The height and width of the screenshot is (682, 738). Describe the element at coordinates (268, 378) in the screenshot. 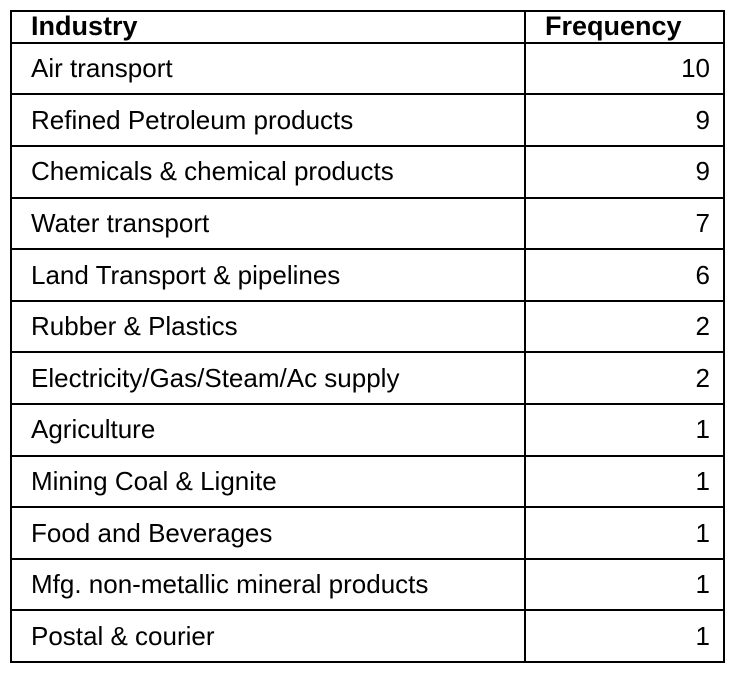

I see `industry-cell: Electricity/Gas/Steam/Ac supply` at that location.